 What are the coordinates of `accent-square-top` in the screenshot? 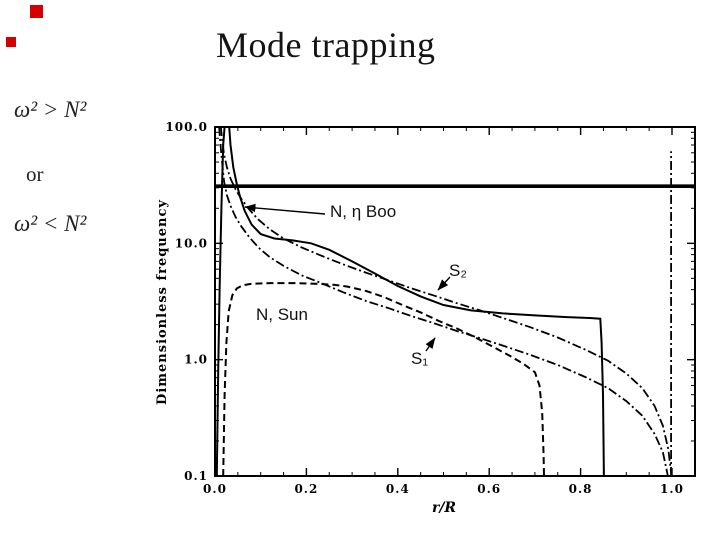 It's located at (36, 11).